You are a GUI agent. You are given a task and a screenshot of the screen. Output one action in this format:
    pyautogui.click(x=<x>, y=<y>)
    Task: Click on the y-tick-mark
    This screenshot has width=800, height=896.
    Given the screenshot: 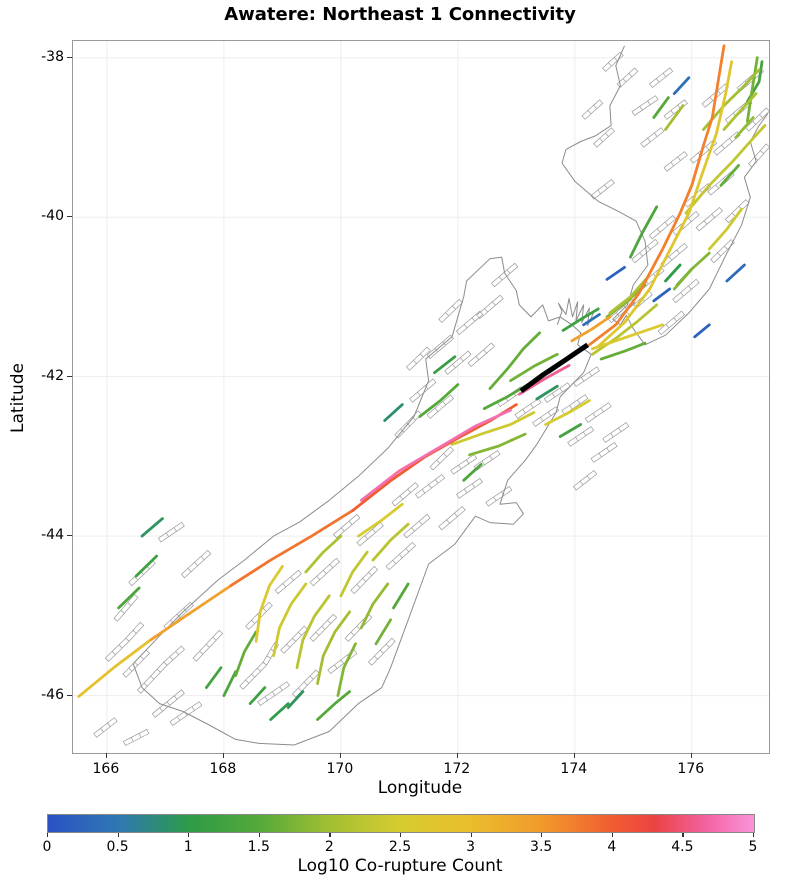 What is the action you would take?
    pyautogui.click(x=69, y=695)
    